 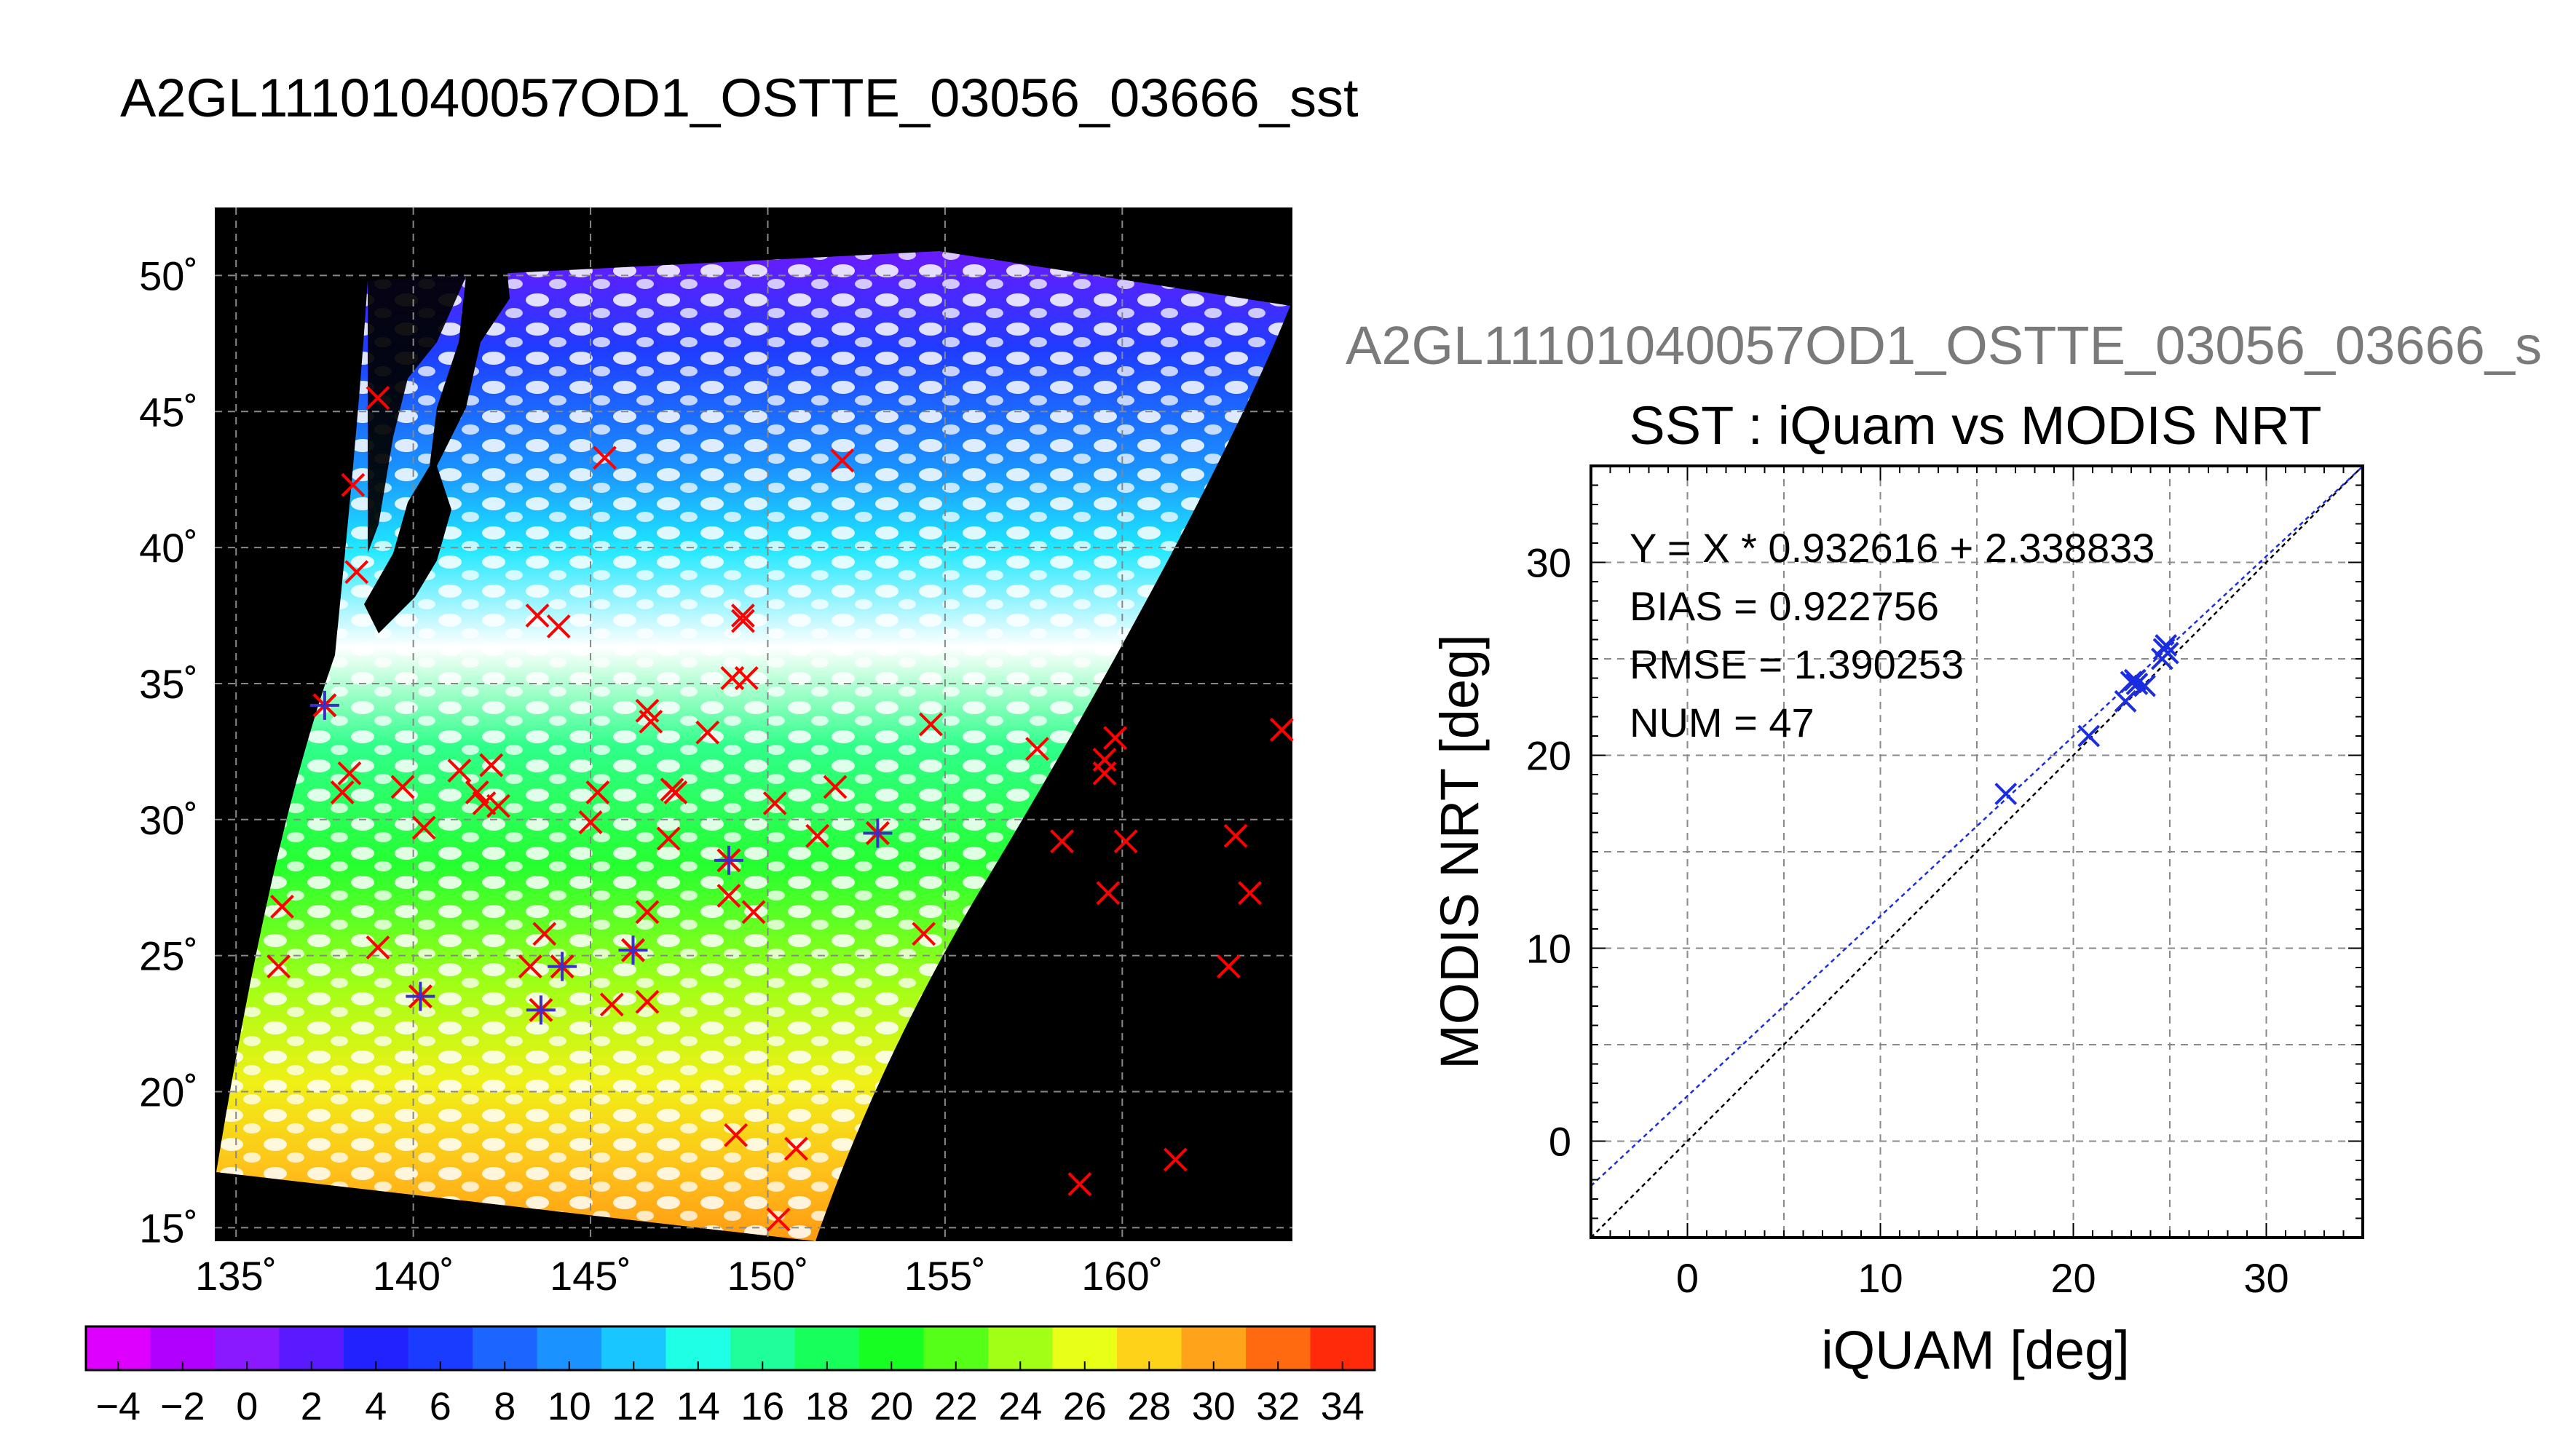 I want to click on colorbar-tick-label: −2, so click(x=182, y=1406).